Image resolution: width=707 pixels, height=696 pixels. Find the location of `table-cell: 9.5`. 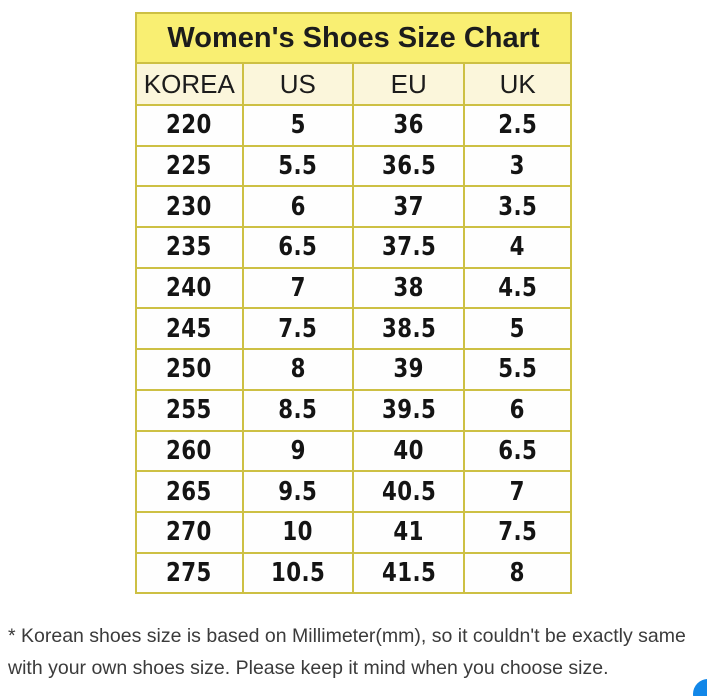

table-cell: 9.5 is located at coordinates (298, 491).